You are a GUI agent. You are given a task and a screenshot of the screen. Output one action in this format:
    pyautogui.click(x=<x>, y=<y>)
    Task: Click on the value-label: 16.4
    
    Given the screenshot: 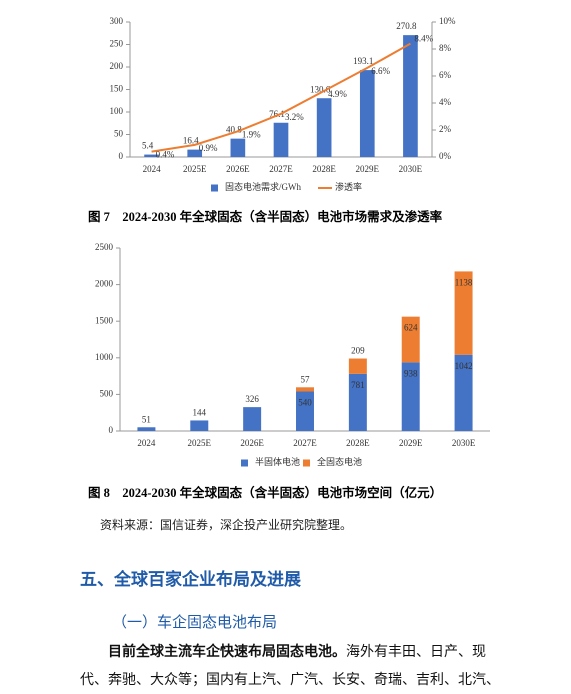 What is the action you would take?
    pyautogui.click(x=191, y=141)
    